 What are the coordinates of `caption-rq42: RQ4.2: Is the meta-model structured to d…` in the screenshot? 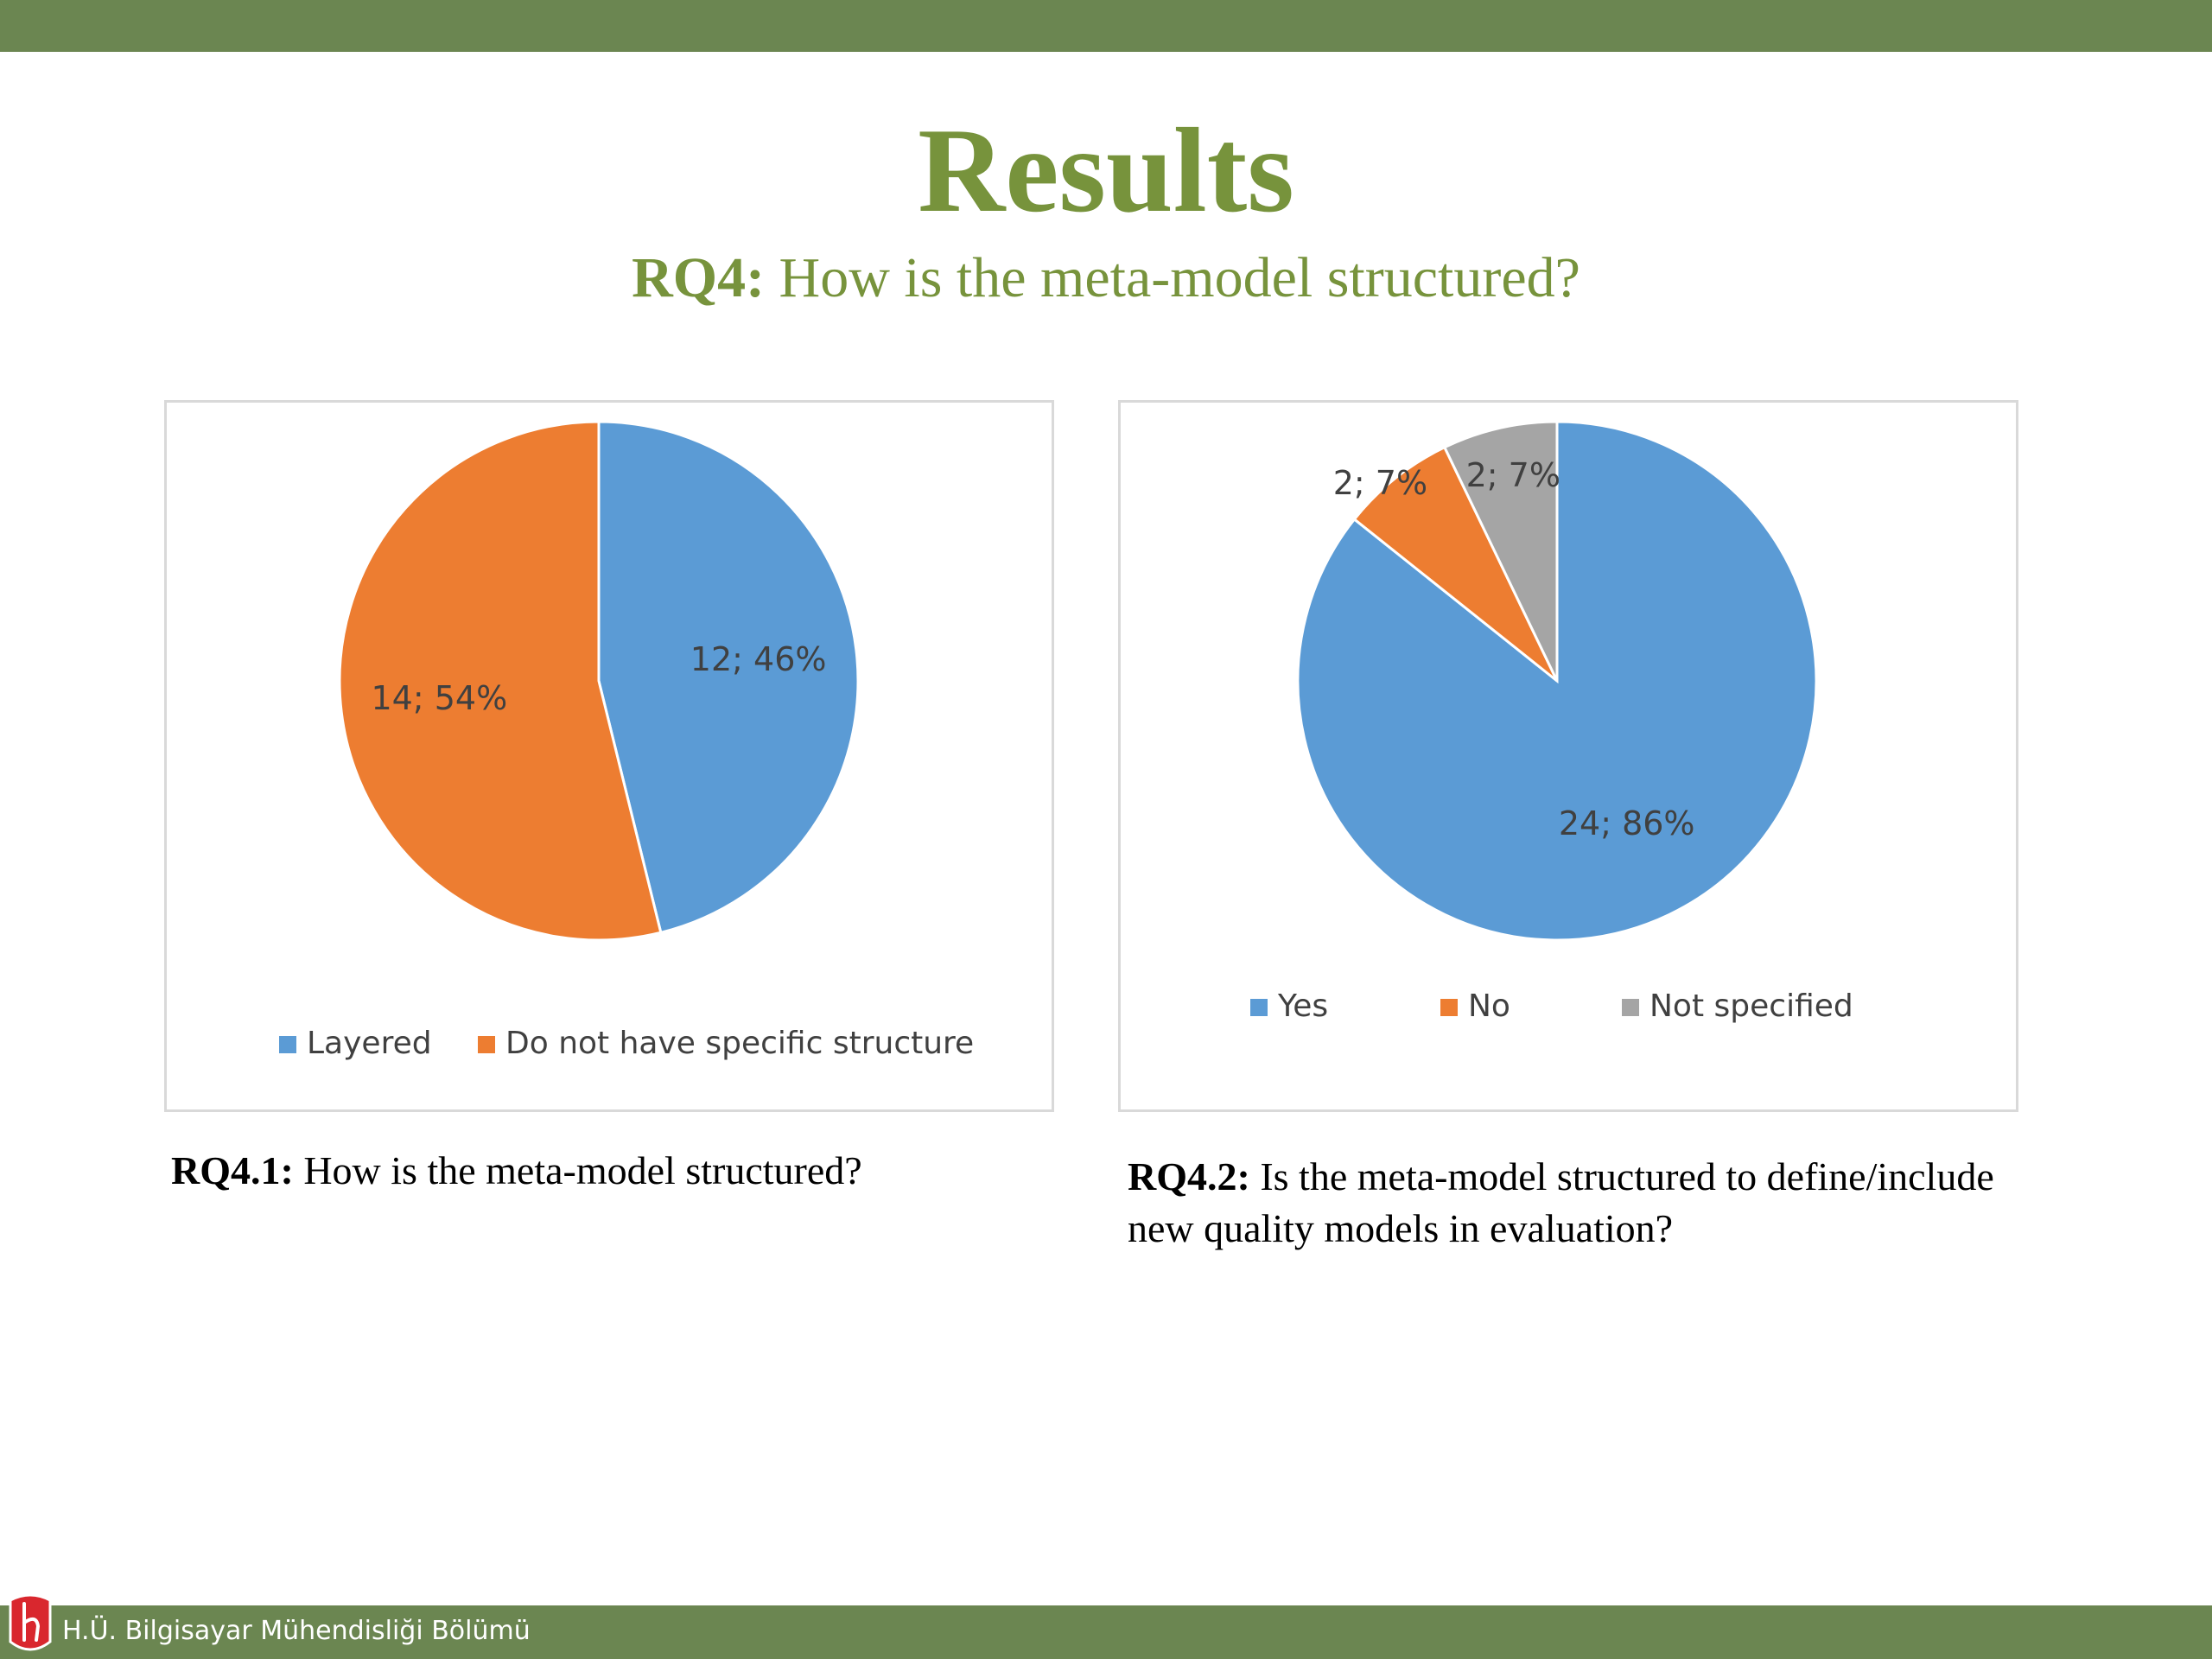 It's located at (1581, 1203).